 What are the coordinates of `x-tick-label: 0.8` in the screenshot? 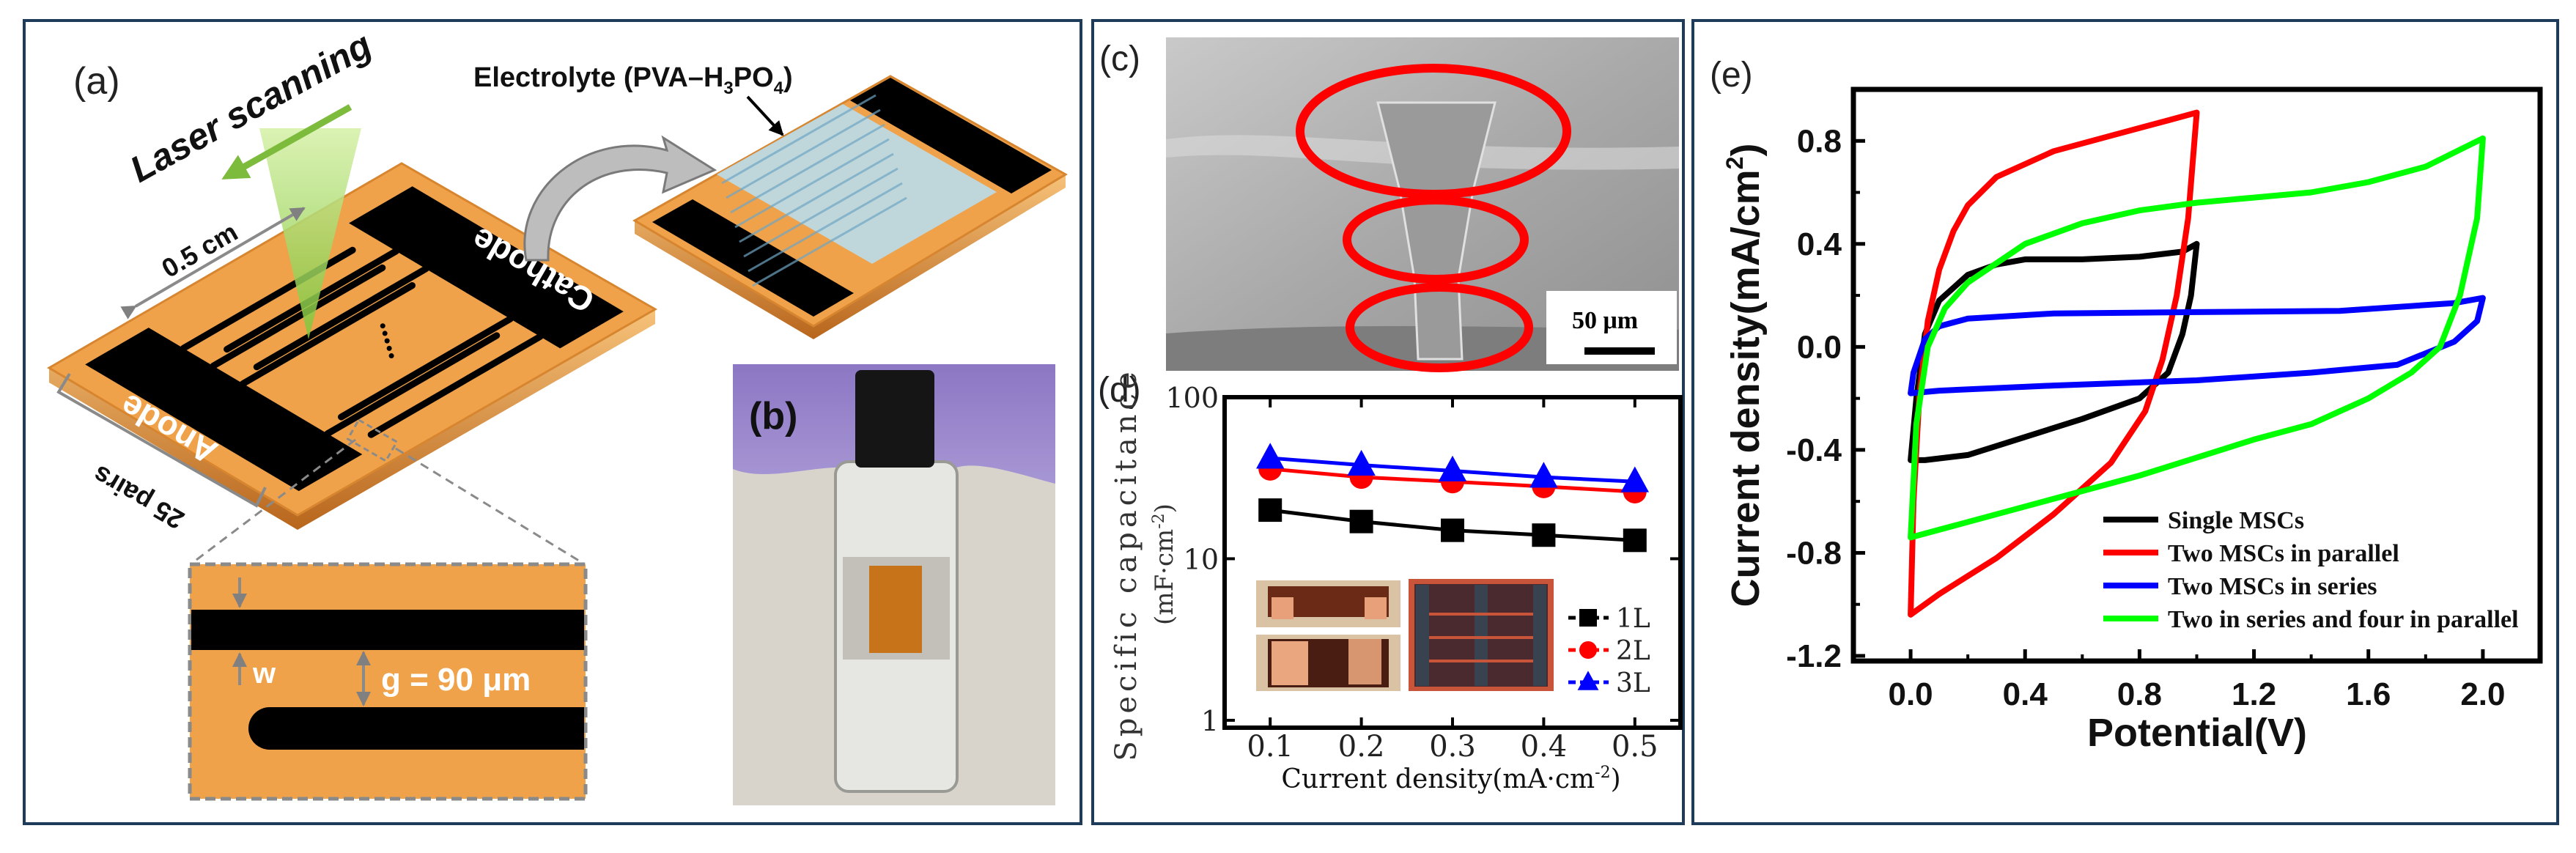 It's located at (2139, 694).